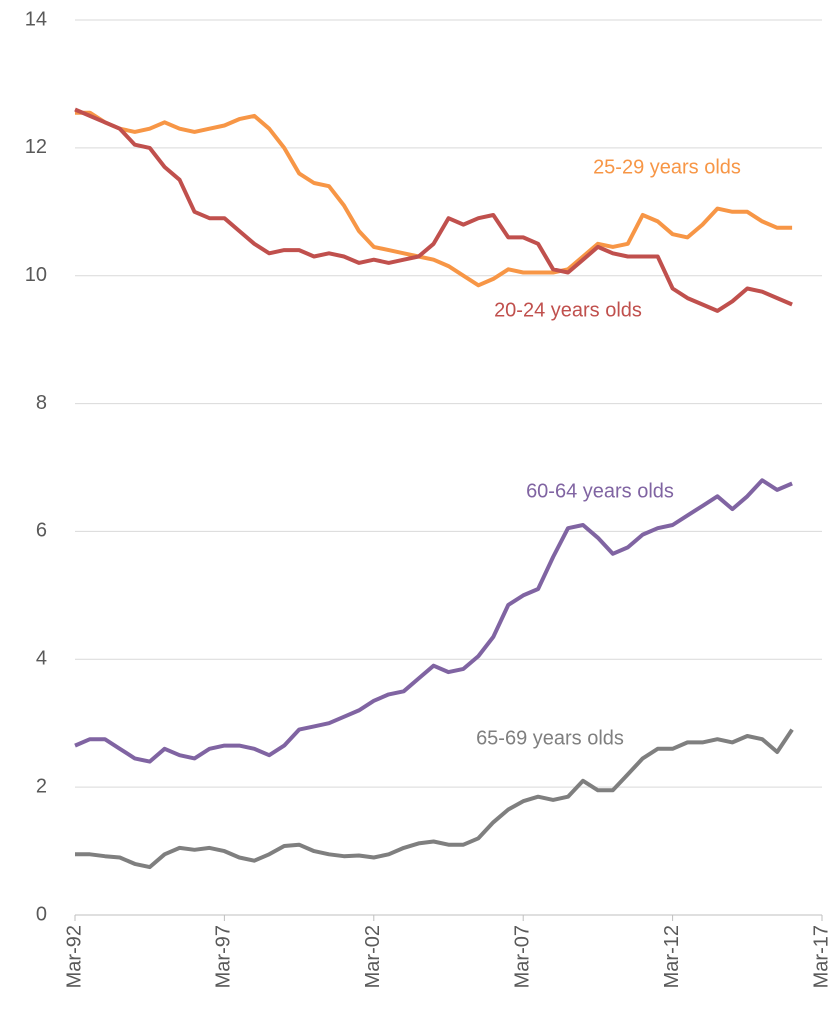  Describe the element at coordinates (667, 167) in the screenshot. I see `series-label: 25-29 years olds` at that location.